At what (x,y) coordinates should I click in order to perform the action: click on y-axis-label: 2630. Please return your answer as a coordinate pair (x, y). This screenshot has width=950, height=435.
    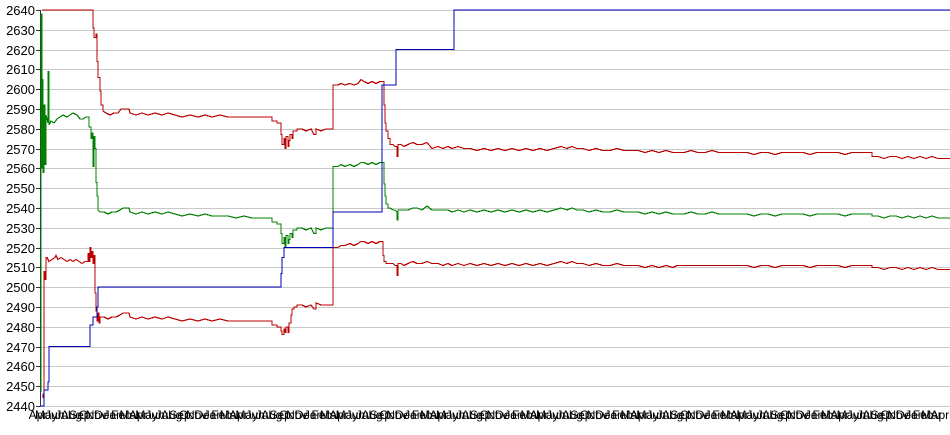
    Looking at the image, I should click on (20, 30).